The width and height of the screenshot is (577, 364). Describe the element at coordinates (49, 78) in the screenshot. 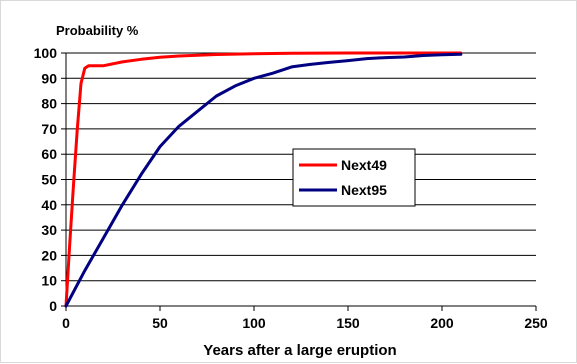

I see `y-tick-label-90: 90` at that location.